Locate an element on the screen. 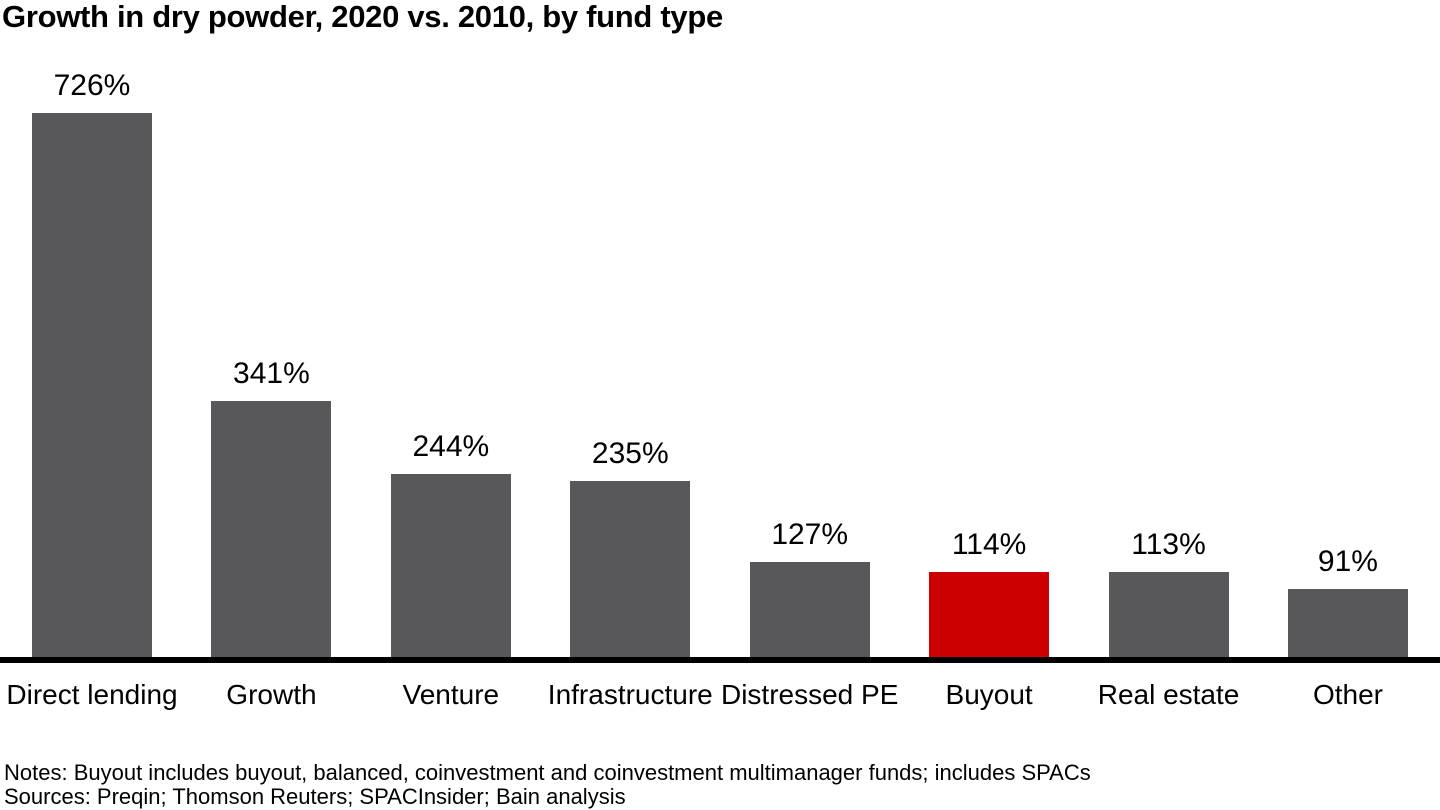 Image resolution: width=1440 pixels, height=810 pixels. category-label-infrastructure: Infrastructure is located at coordinates (630, 694).